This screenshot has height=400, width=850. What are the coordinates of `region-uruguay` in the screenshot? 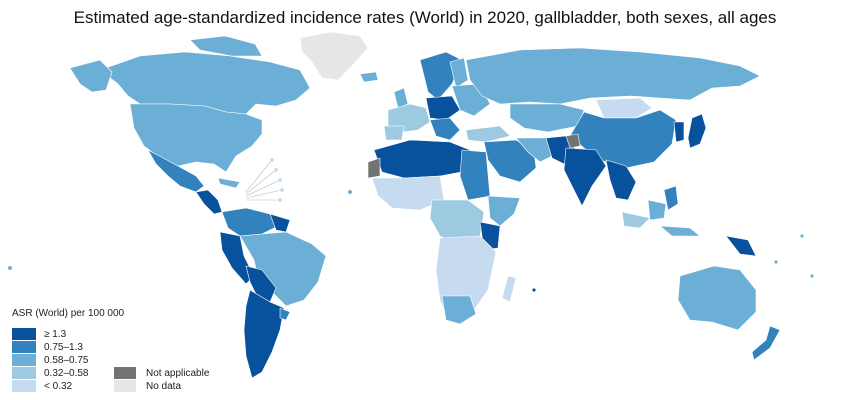 It's located at (285, 314).